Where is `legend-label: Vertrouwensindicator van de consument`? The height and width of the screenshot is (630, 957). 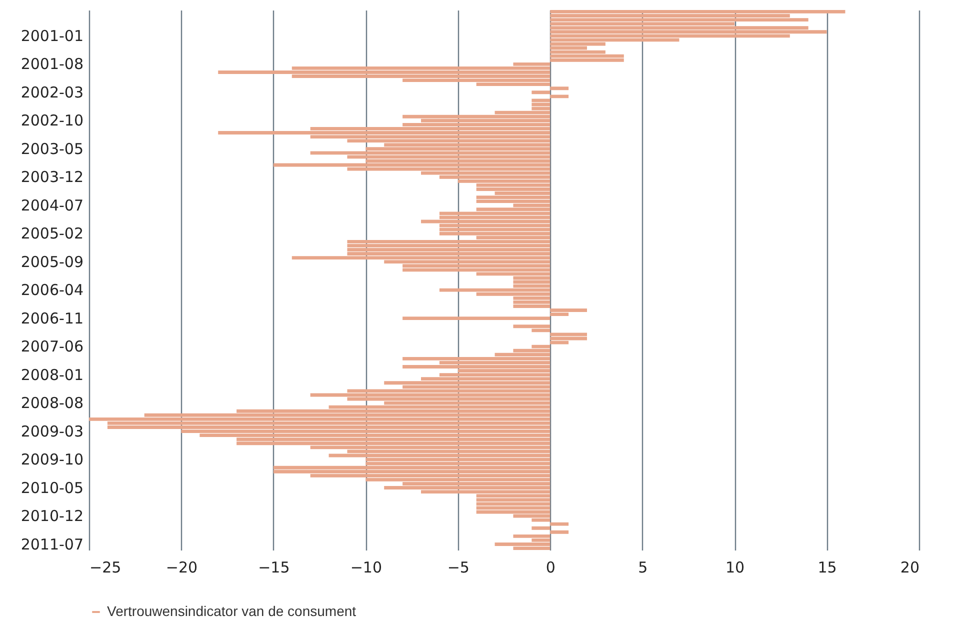
legend-label: Vertrouwensindicator van de consument is located at coordinates (231, 611).